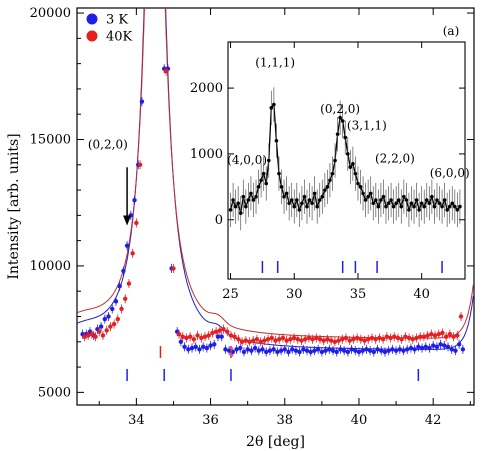  What do you see at coordinates (275, 442) in the screenshot?
I see `x-axis-title: 2θ [deg]` at bounding box center [275, 442].